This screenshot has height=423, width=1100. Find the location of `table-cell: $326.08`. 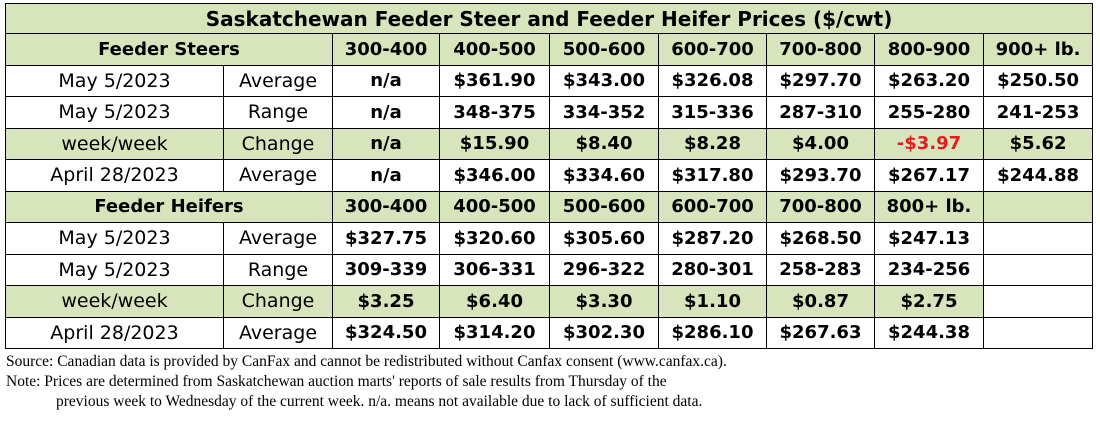

table-cell: $326.08 is located at coordinates (712, 80).